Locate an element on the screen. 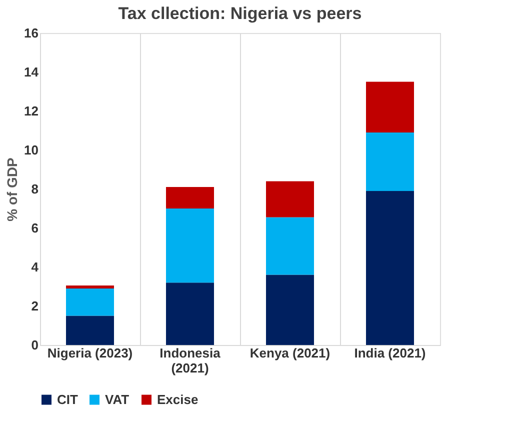 The image size is (505, 445). y-tick-label: 16 is located at coordinates (31, 33).